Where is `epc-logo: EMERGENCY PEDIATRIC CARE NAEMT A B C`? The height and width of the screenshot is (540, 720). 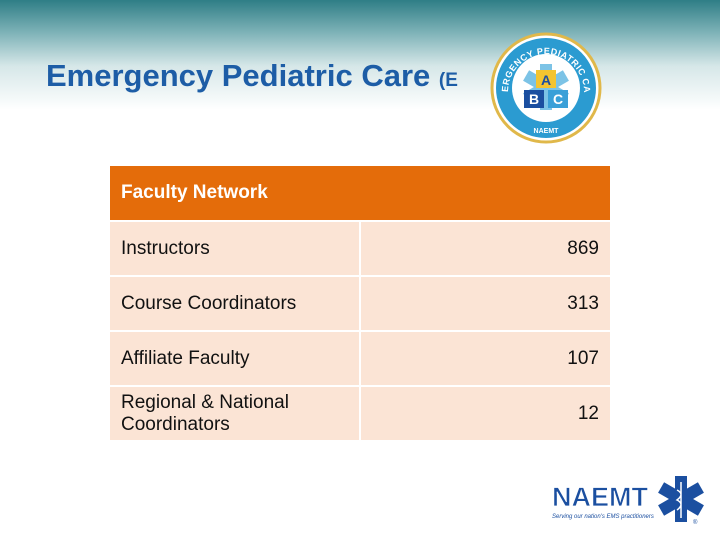 epc-logo: EMERGENCY PEDIATRIC CARE NAEMT A B C is located at coordinates (546, 88).